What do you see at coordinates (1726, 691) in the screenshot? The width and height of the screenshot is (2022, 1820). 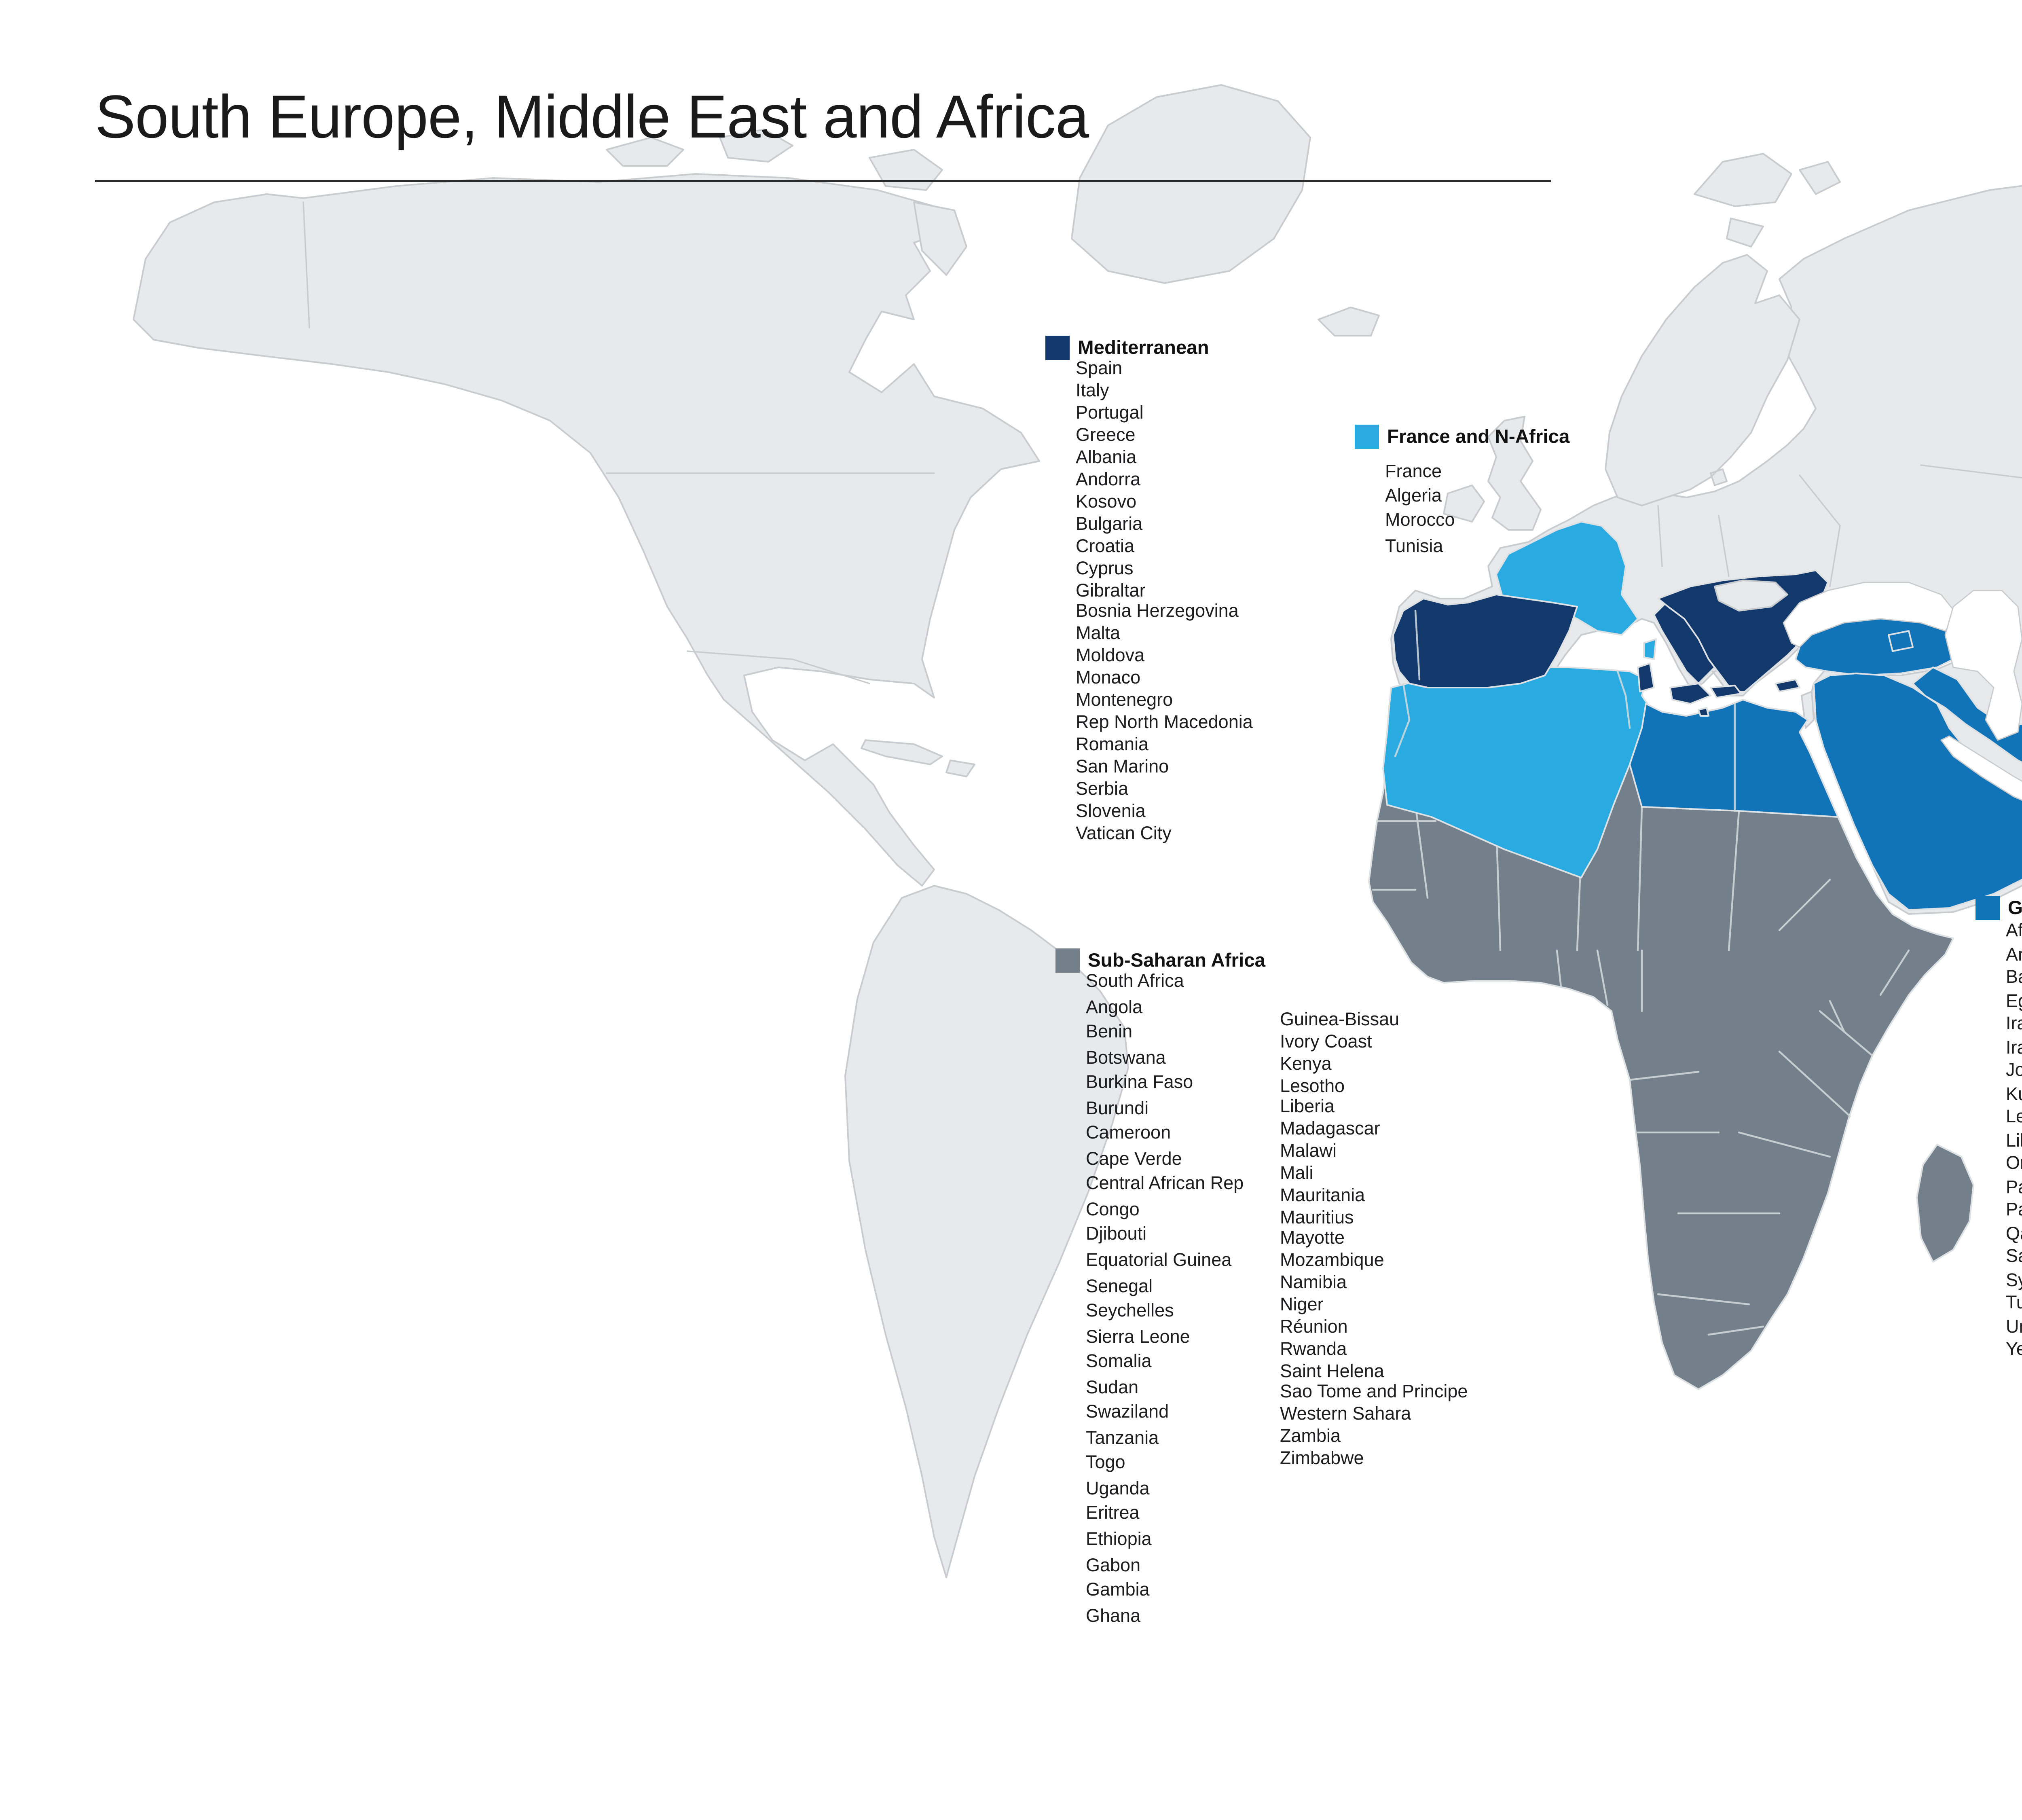 I see `crete` at bounding box center [1726, 691].